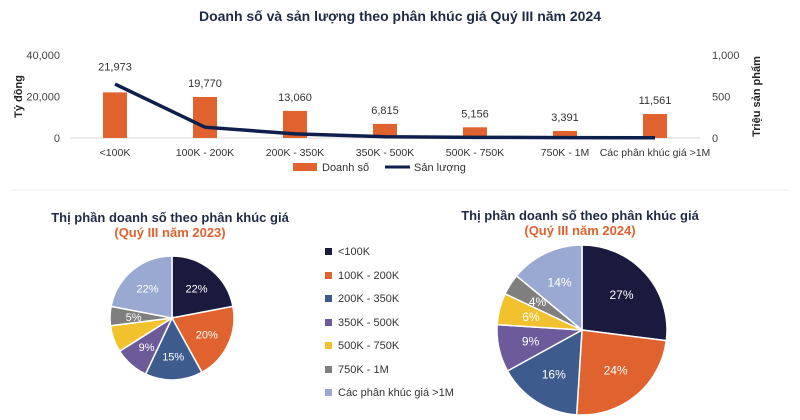 The image size is (800, 420). Describe the element at coordinates (363, 369) in the screenshot. I see `legend-label: 750K - 1M` at that location.